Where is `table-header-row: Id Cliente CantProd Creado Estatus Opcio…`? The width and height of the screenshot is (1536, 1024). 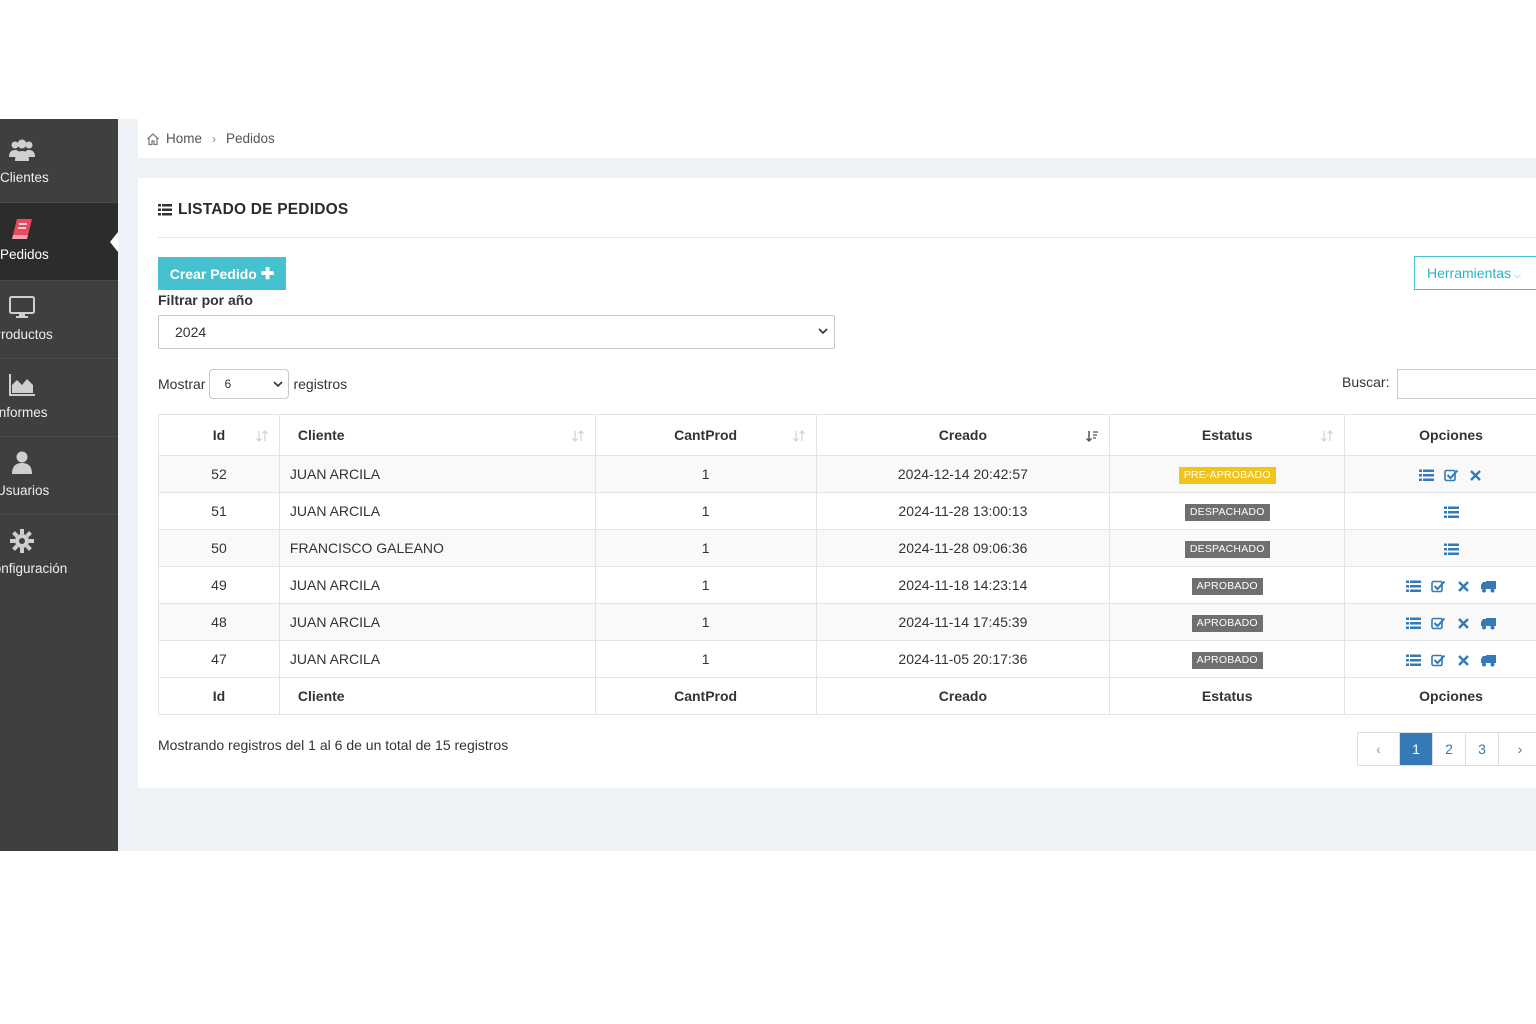
table-header-row: Id Cliente CantProd Creado Estatus Opcio… is located at coordinates (847, 435).